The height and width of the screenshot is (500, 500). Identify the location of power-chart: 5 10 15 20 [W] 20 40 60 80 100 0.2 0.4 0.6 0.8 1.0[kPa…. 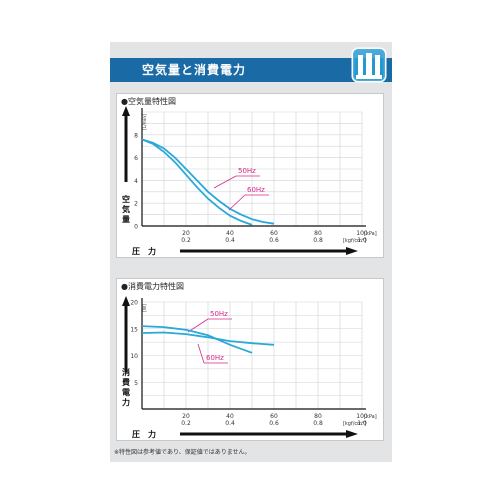
(249, 367).